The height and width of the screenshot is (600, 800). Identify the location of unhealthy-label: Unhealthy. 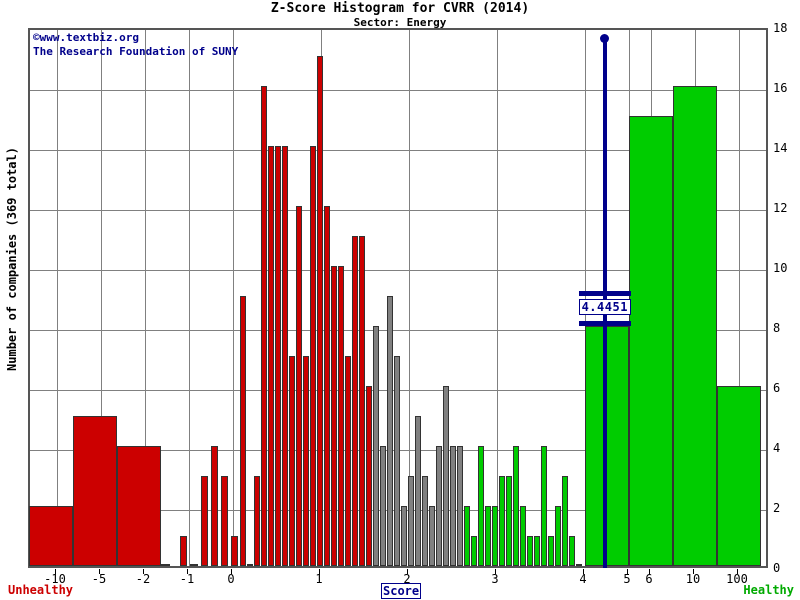
(41, 590).